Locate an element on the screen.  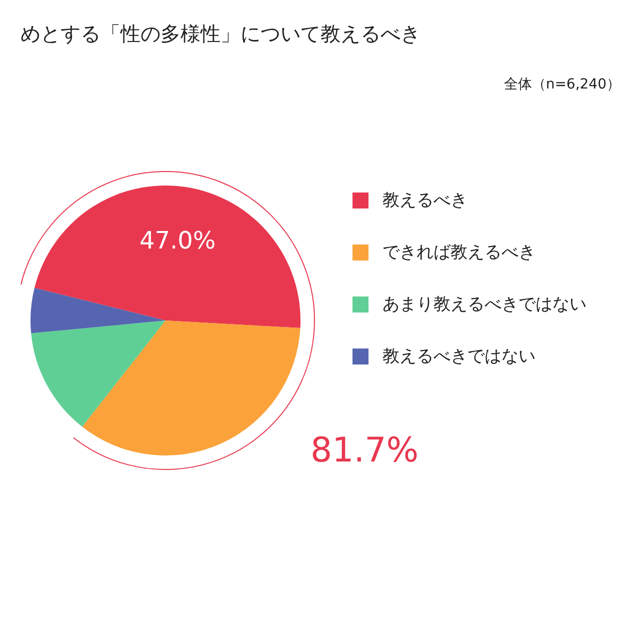
data-label: 47.0% is located at coordinates (177, 240).